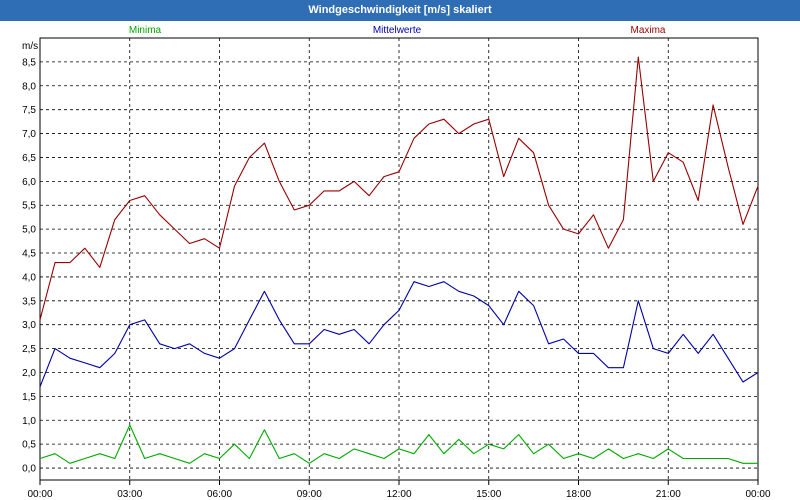 This screenshot has width=800, height=500. What do you see at coordinates (29, 110) in the screenshot?
I see `y-tick-label: 7,5` at bounding box center [29, 110].